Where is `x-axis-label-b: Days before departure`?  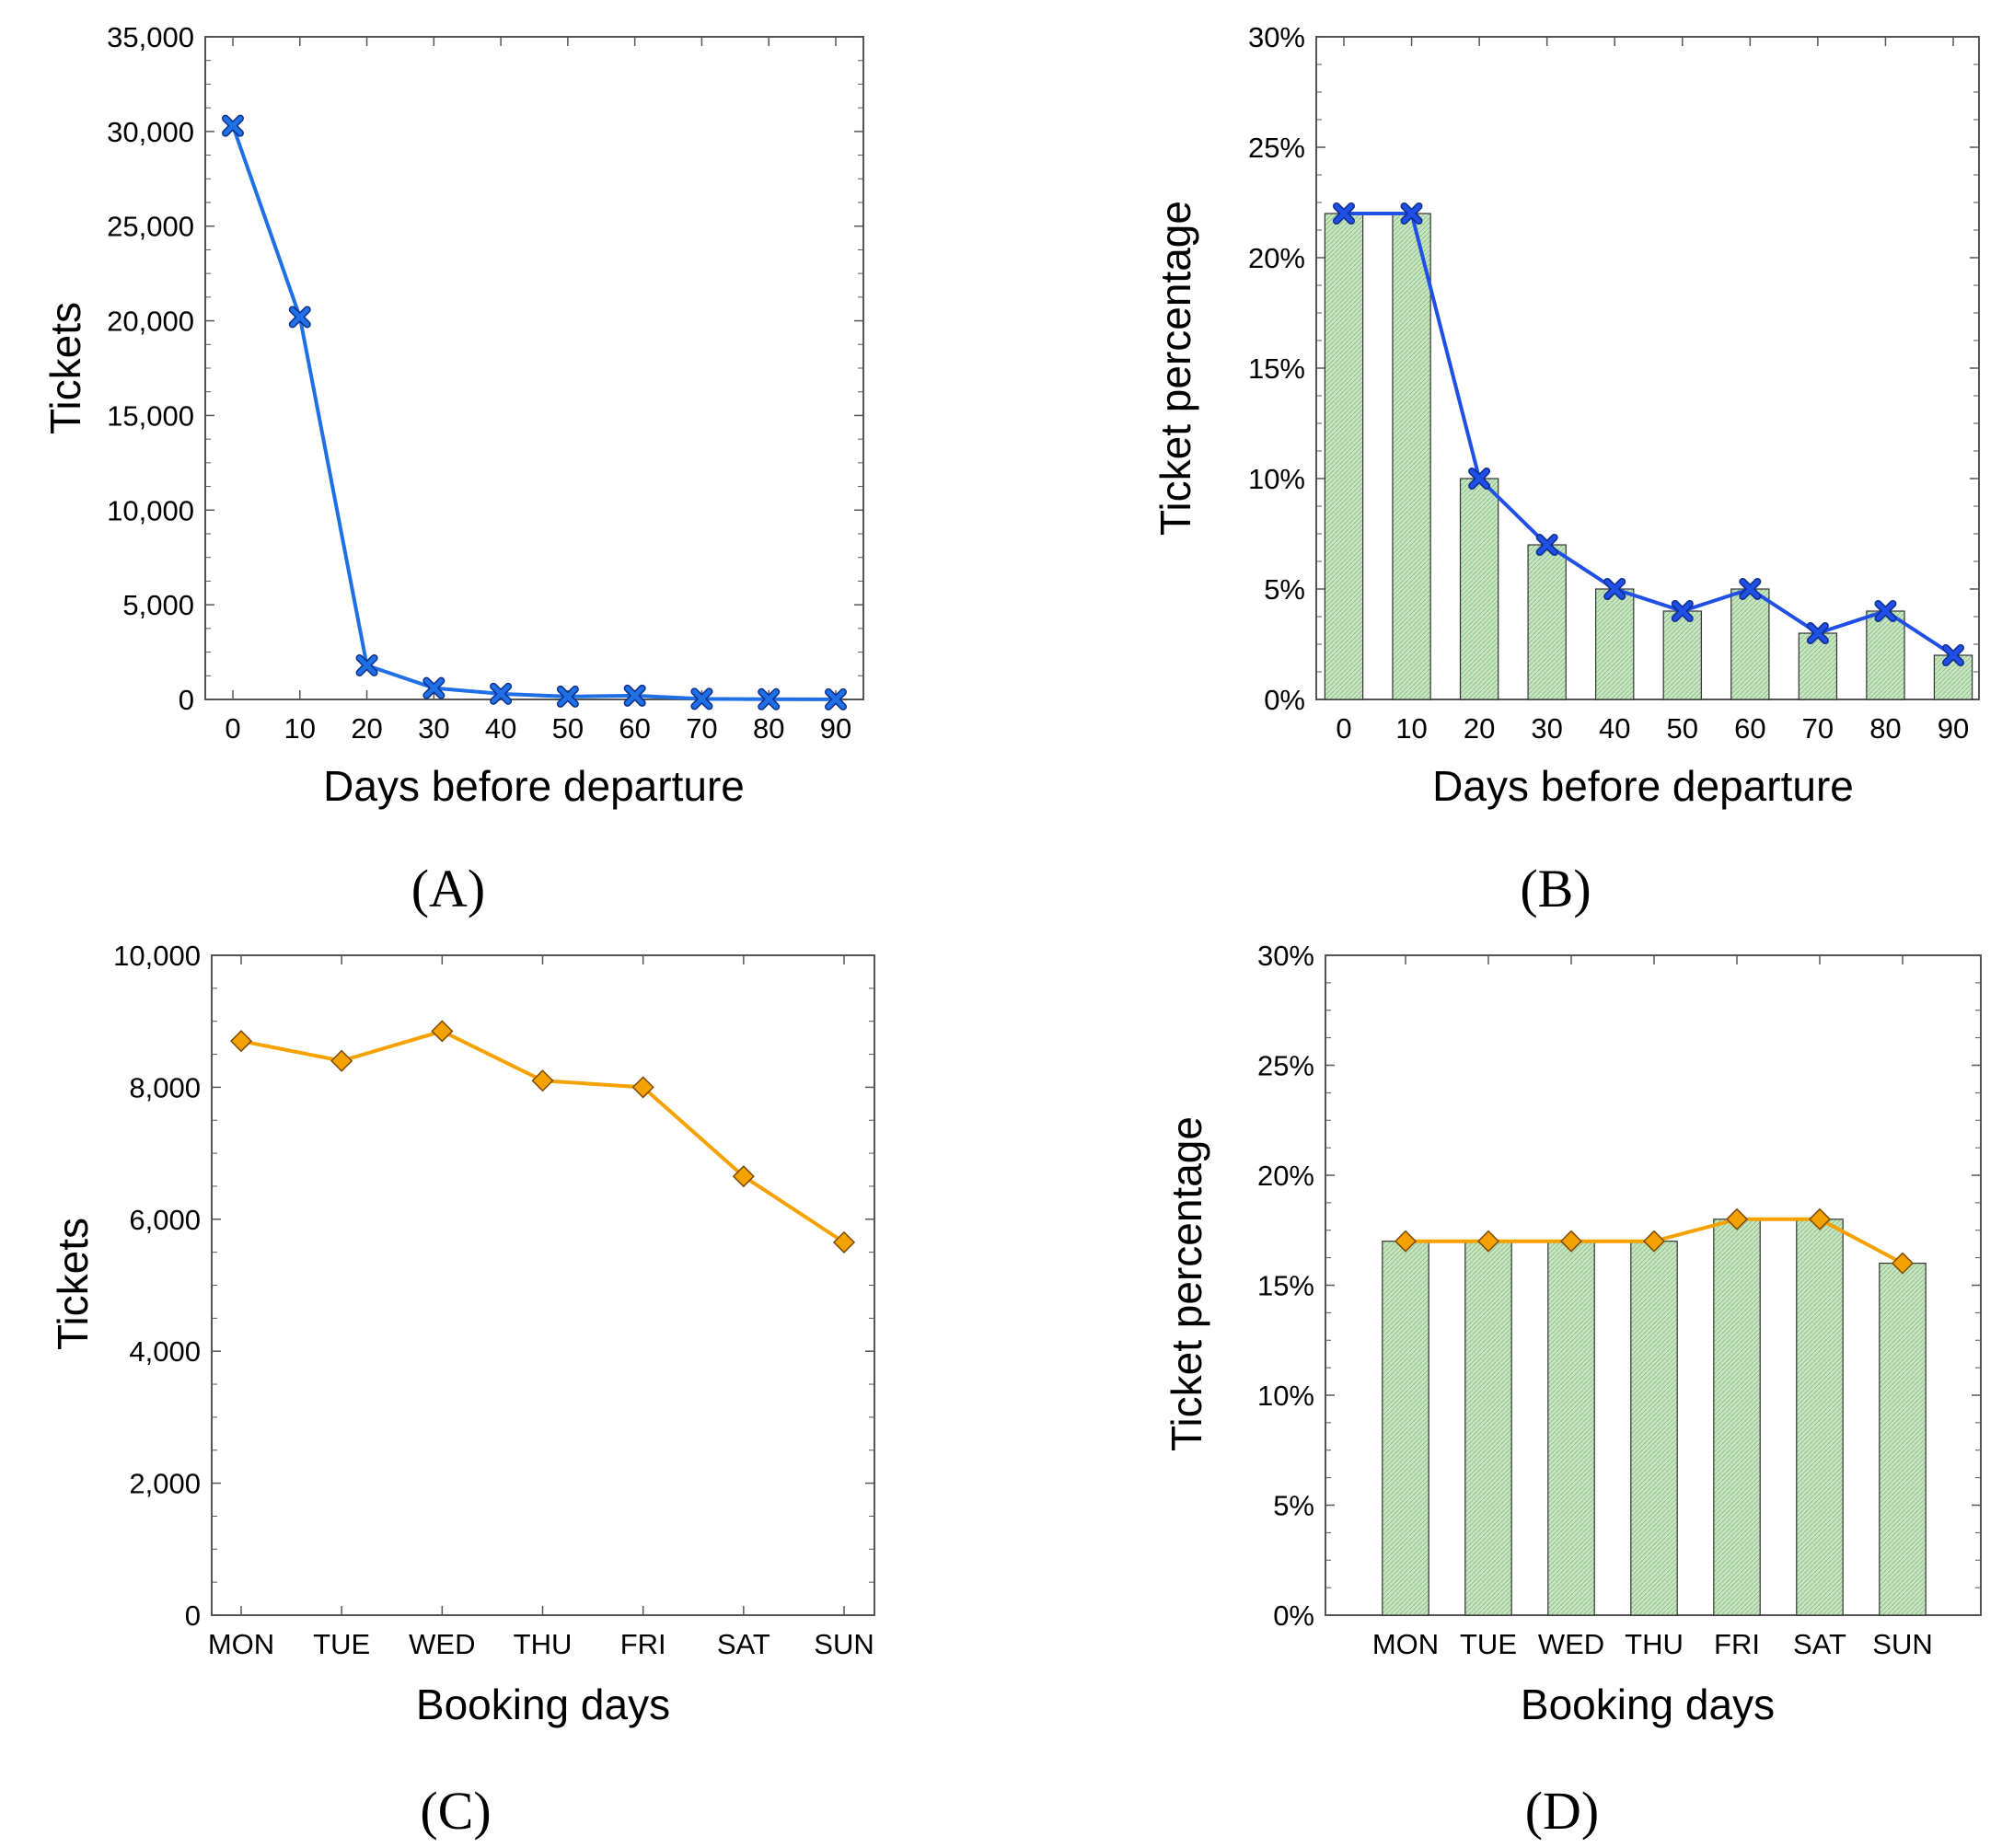 x-axis-label-b: Days before departure is located at coordinates (1643, 786).